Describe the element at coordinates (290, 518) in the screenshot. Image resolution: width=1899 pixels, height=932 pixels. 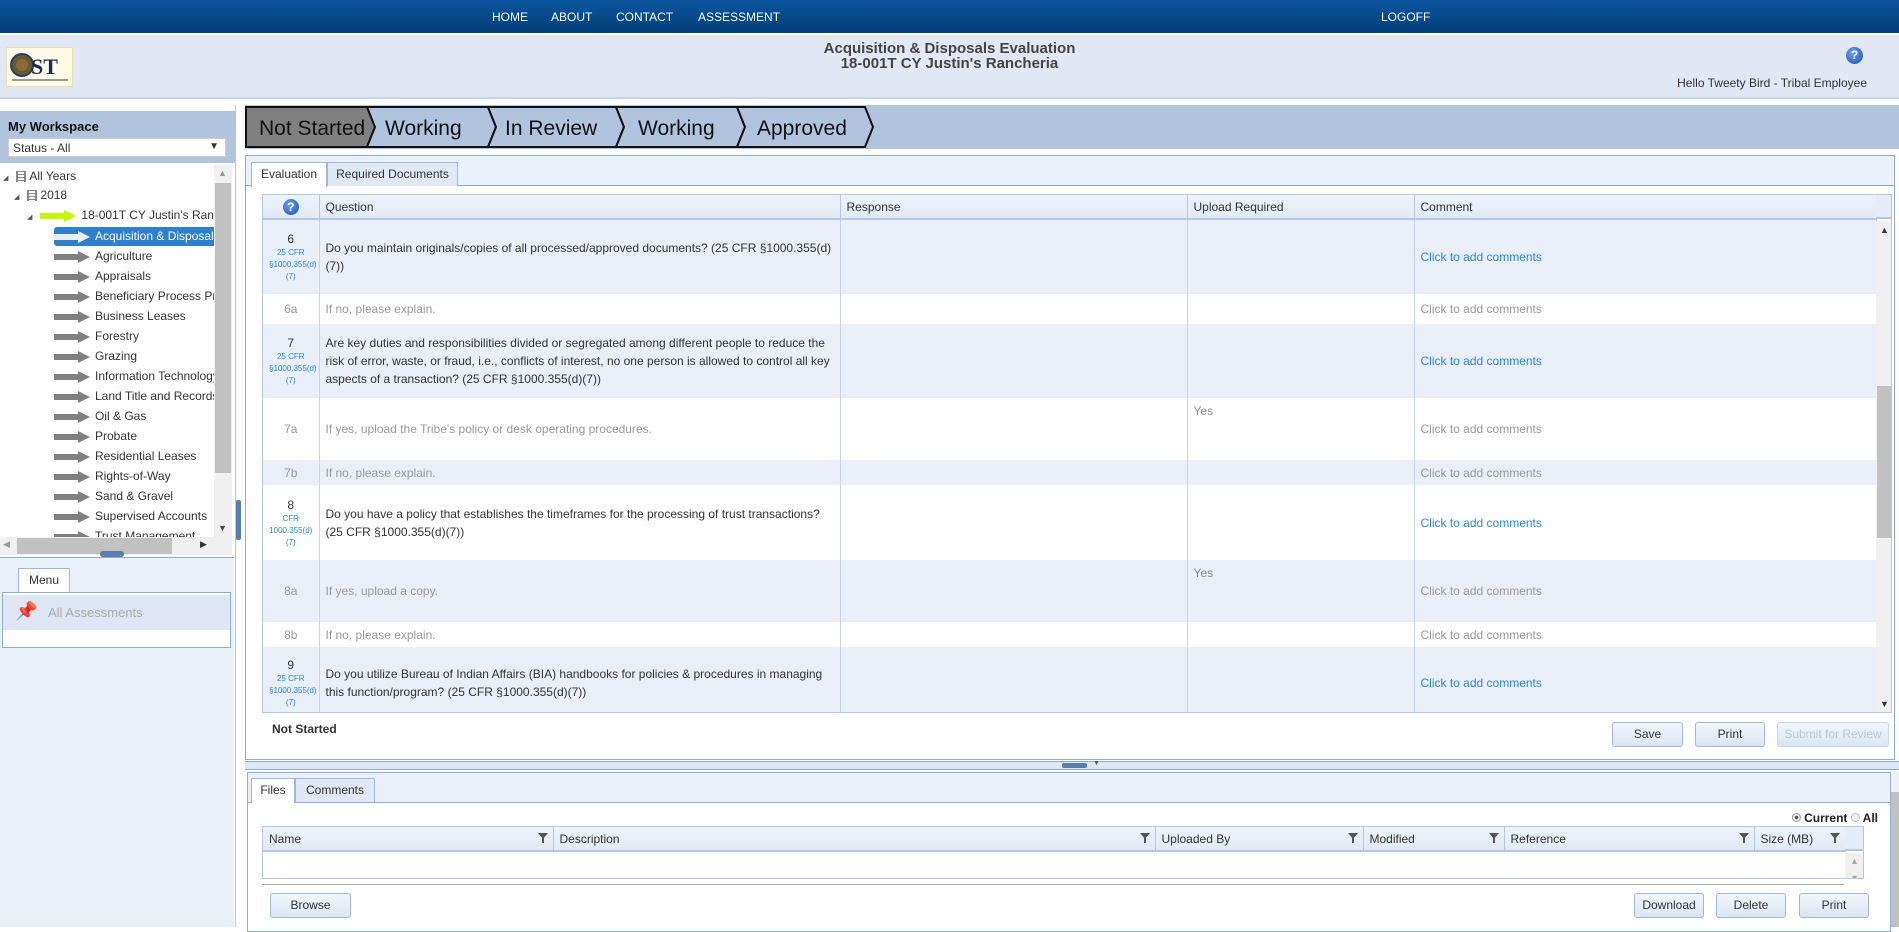
I see `cfr-reference-link: CFR` at that location.